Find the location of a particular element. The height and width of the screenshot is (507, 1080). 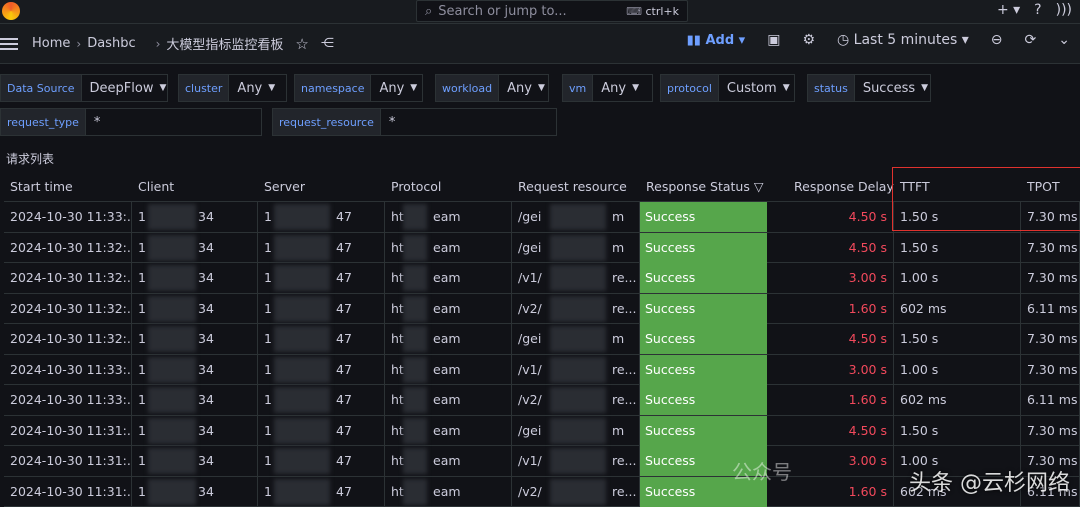

refresh-icon: ⟳ is located at coordinates (1030, 40).